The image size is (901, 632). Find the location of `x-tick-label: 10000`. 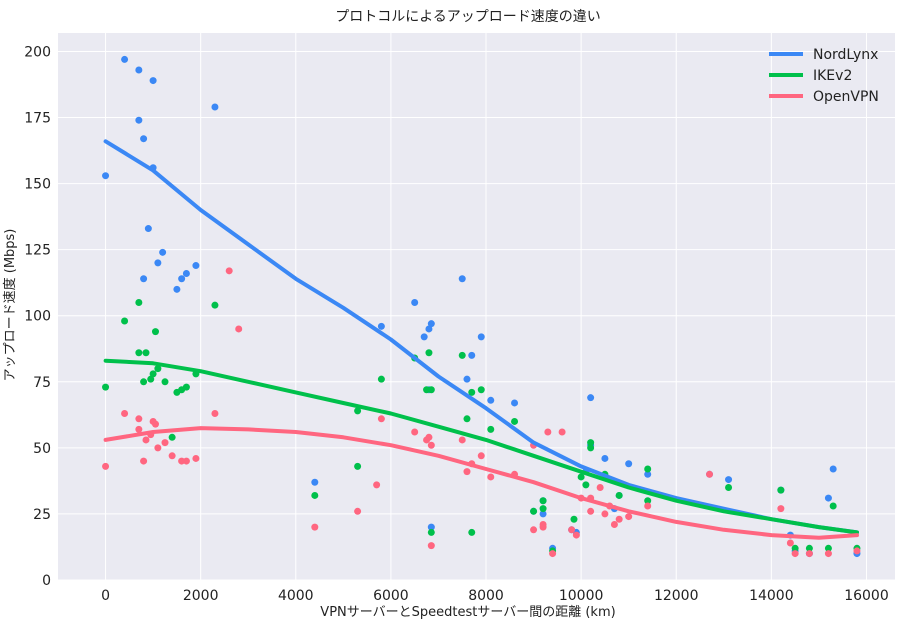

x-tick-label: 10000 is located at coordinates (581, 596).